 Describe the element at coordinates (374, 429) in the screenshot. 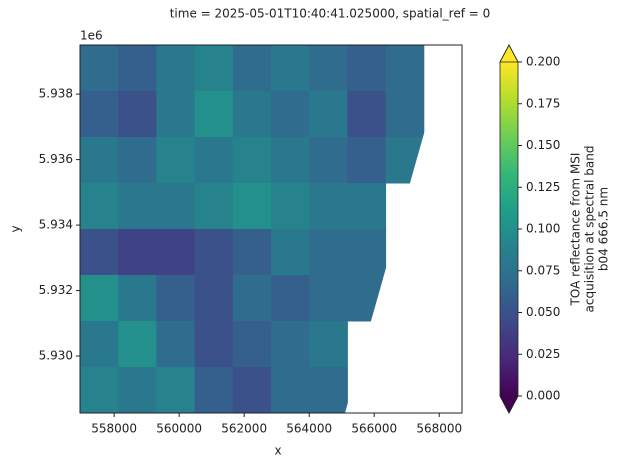

I see `x-tick-label: 566000` at that location.